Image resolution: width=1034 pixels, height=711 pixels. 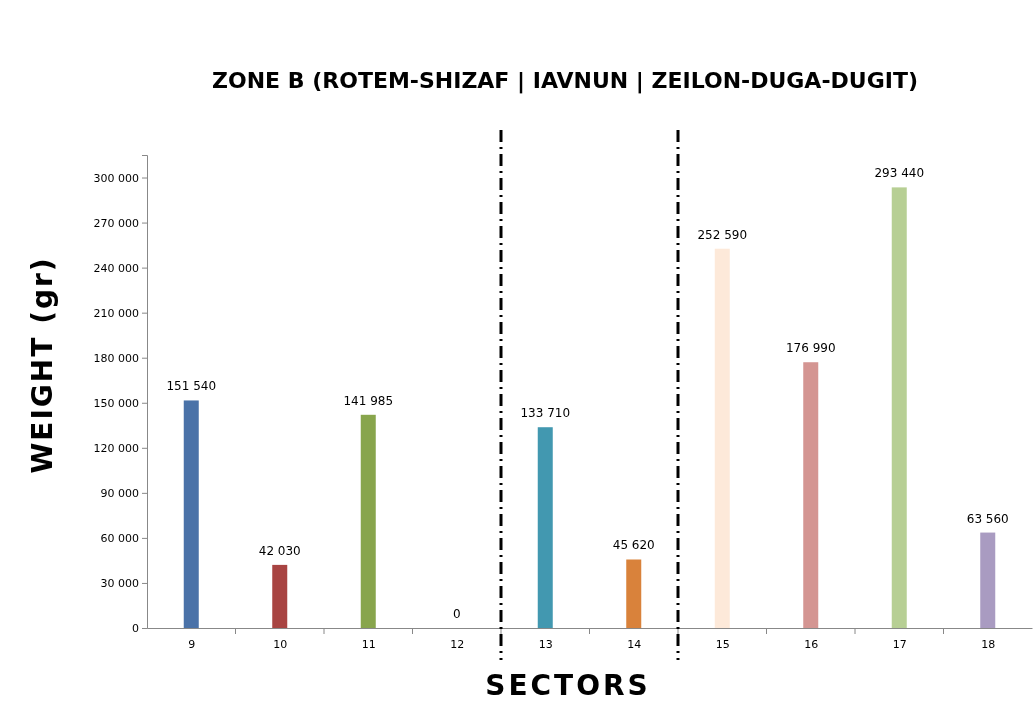 What do you see at coordinates (565, 81) in the screenshot?
I see `chart-title: ZONE B (ROTEM-SHIZAF | IAVNUN | ZEILON-DUGA-DUGIT)` at bounding box center [565, 81].